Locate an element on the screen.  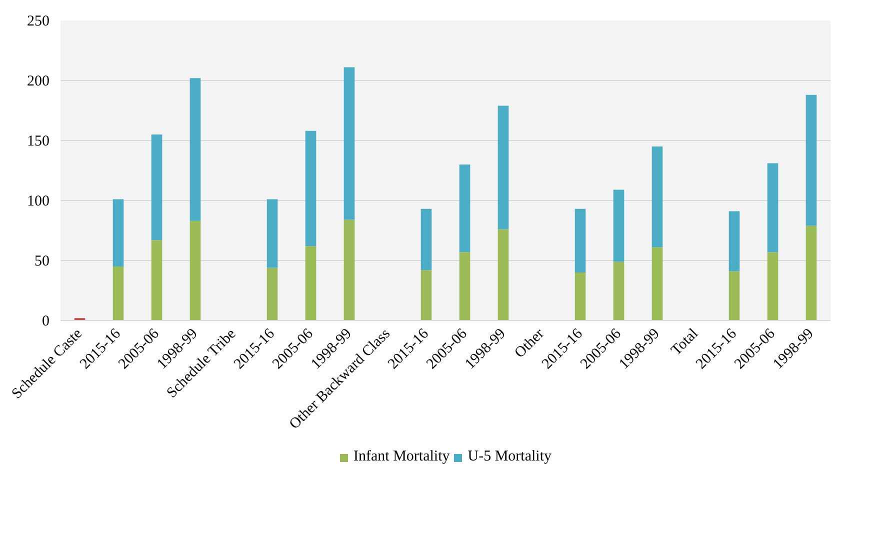
y-tick-label: 0 is located at coordinates (46, 322).